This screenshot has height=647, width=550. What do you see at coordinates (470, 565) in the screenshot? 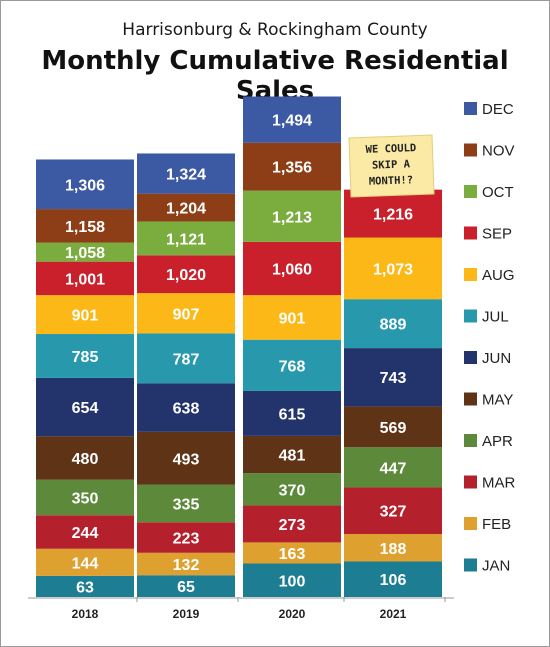
I see `legend-swatch-jan` at bounding box center [470, 565].